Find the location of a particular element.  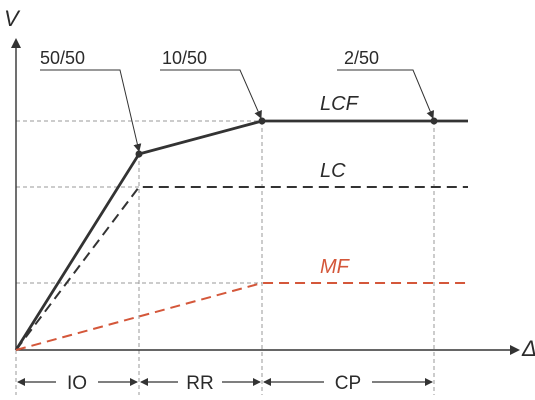

zone-cp-label: CP is located at coordinates (348, 383).